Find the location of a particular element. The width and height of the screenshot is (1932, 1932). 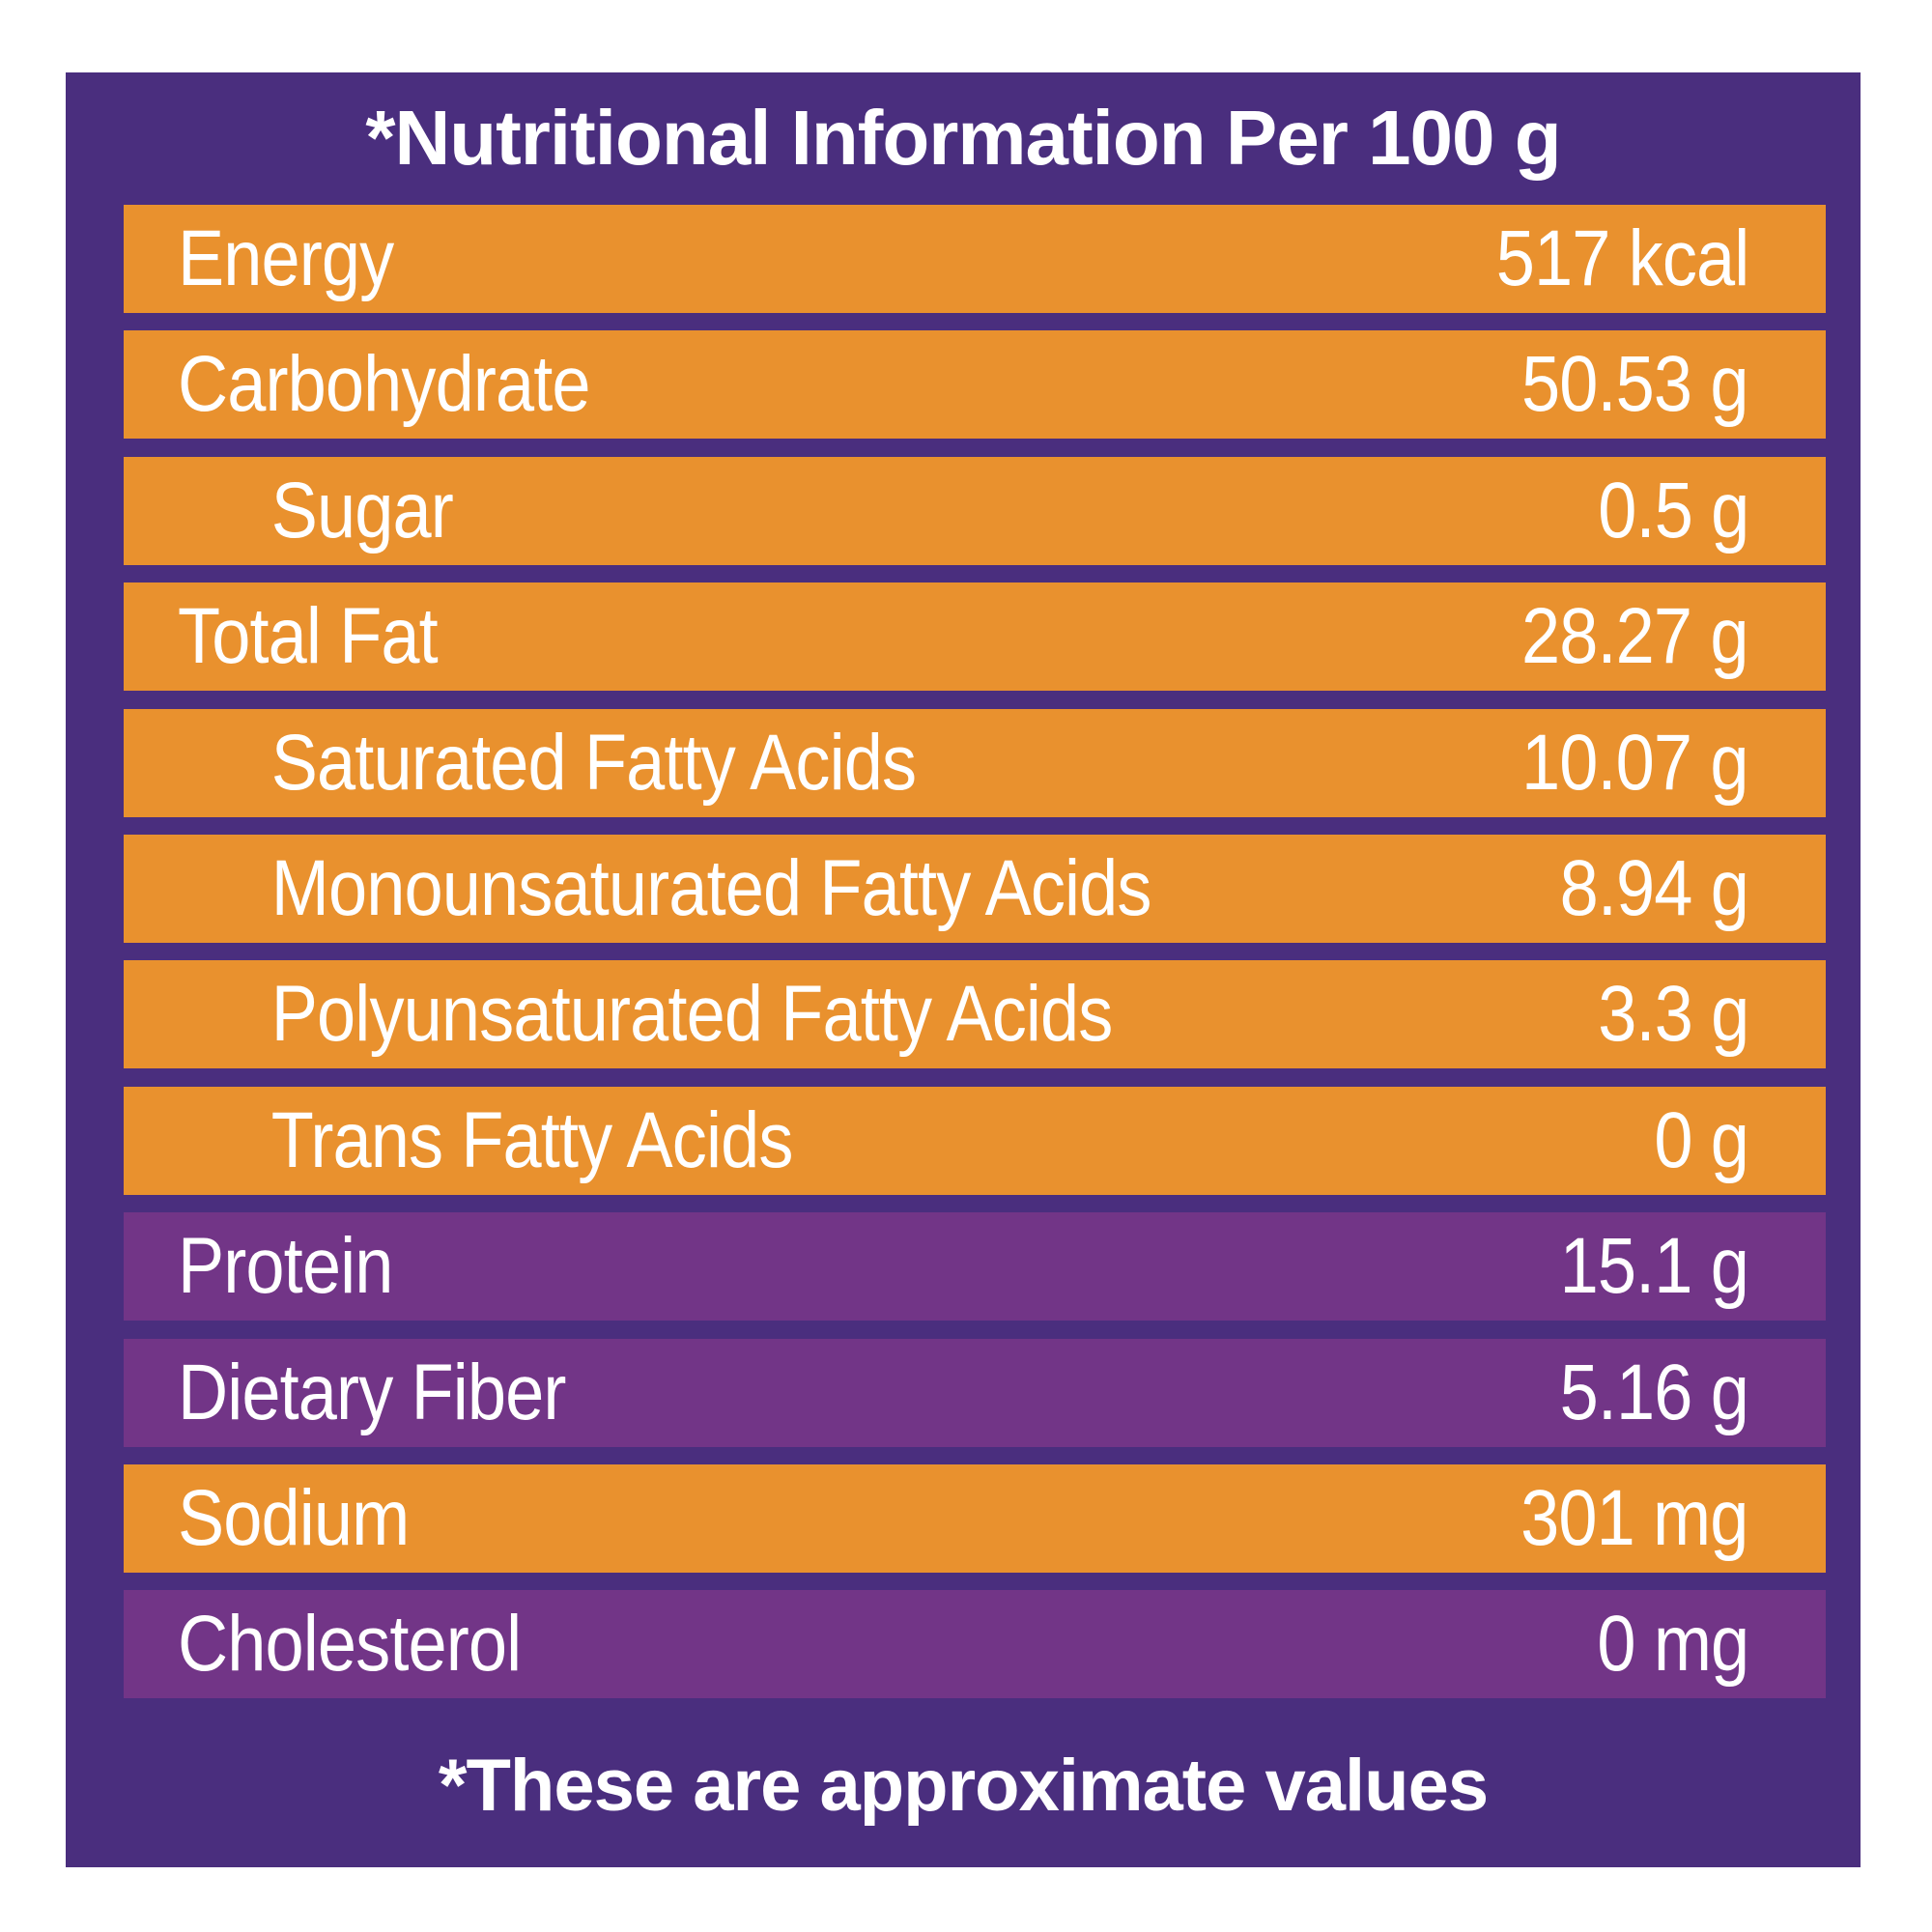

nutrient-row-trans-fatty-acids: Trans Fatty Acids 0 g is located at coordinates (975, 1140).